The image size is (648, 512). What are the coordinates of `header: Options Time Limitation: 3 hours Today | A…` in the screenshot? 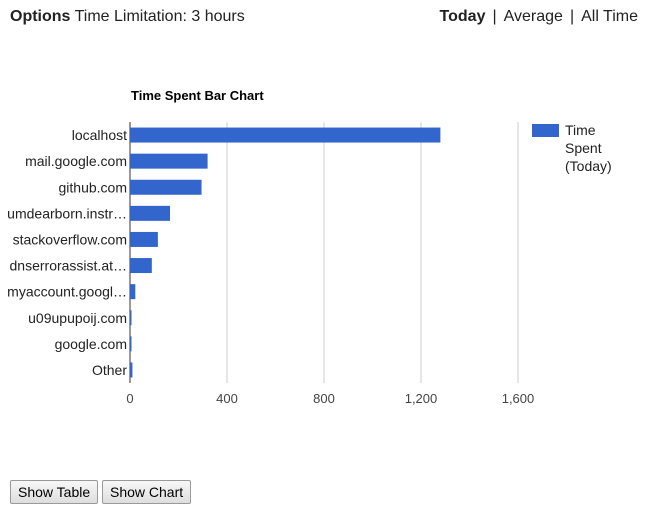 It's located at (324, 18).